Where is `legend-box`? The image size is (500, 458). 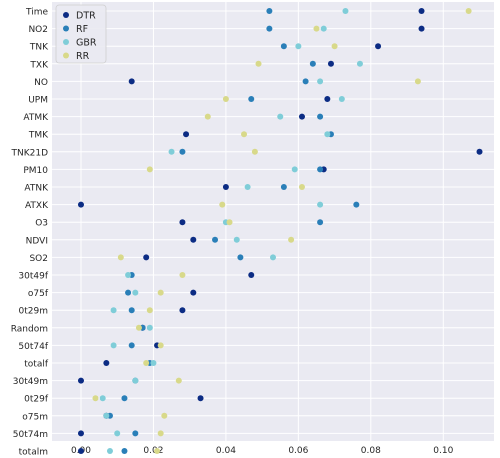 legend-box is located at coordinates (81, 34).